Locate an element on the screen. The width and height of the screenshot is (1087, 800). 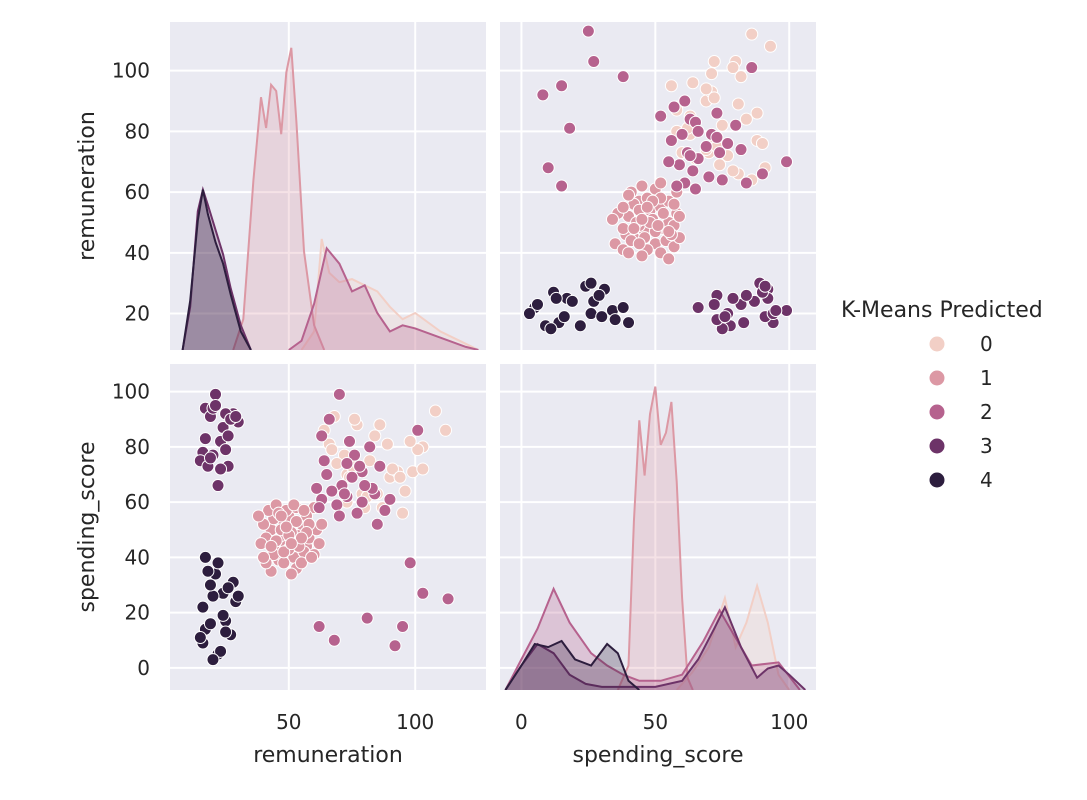
y-tick-label: 40 is located at coordinates (137, 557).